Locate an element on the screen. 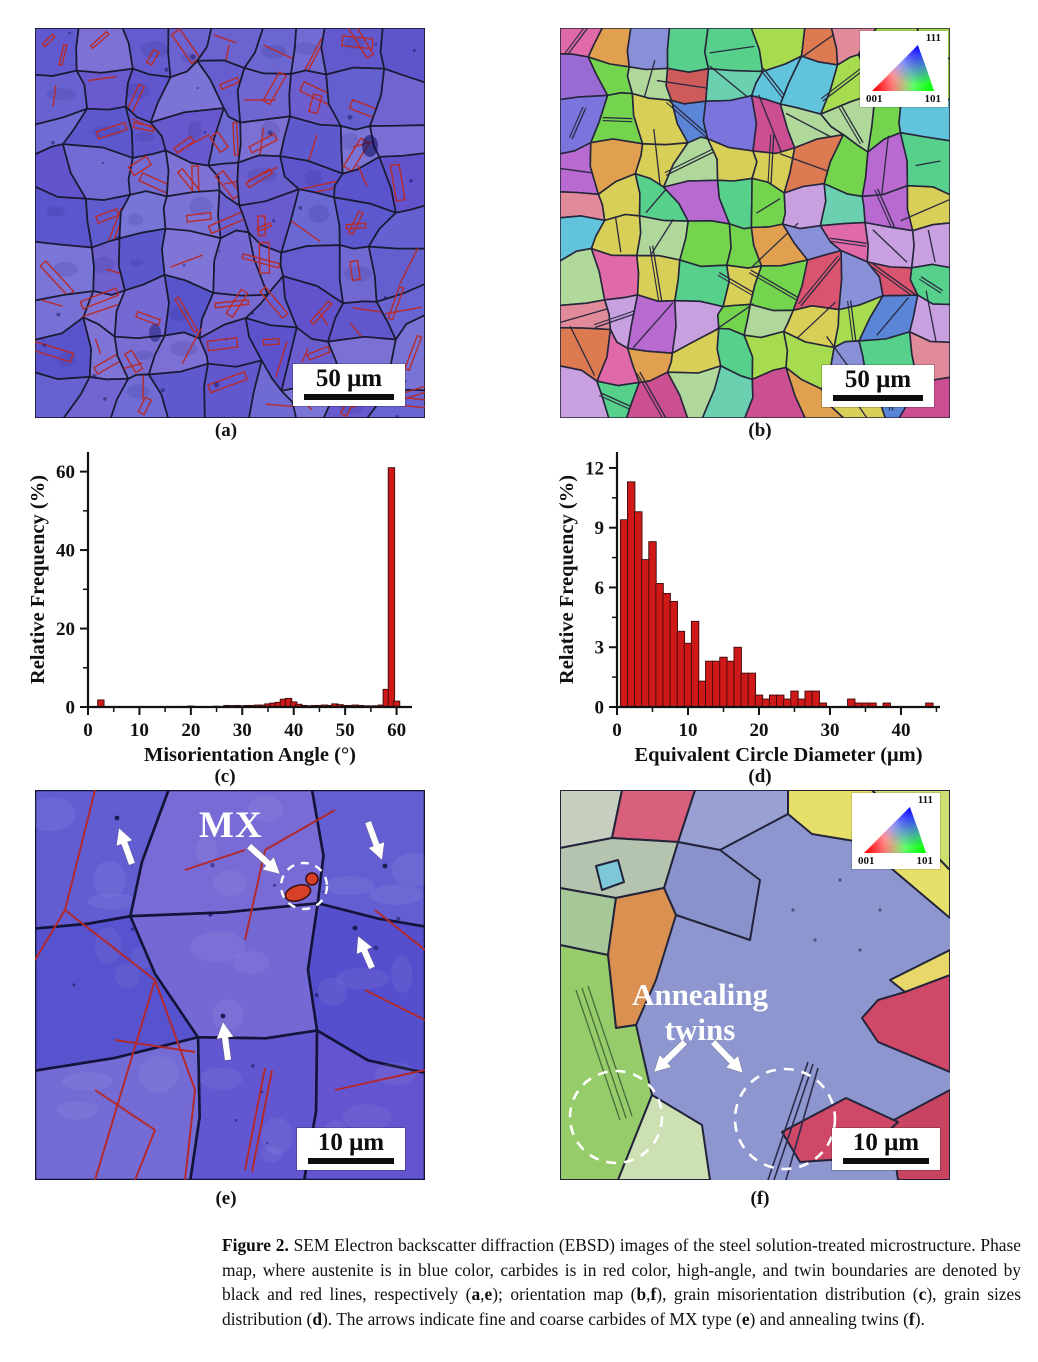  panel-e-phase-map-detail: MX 10 μm is located at coordinates (230, 985).